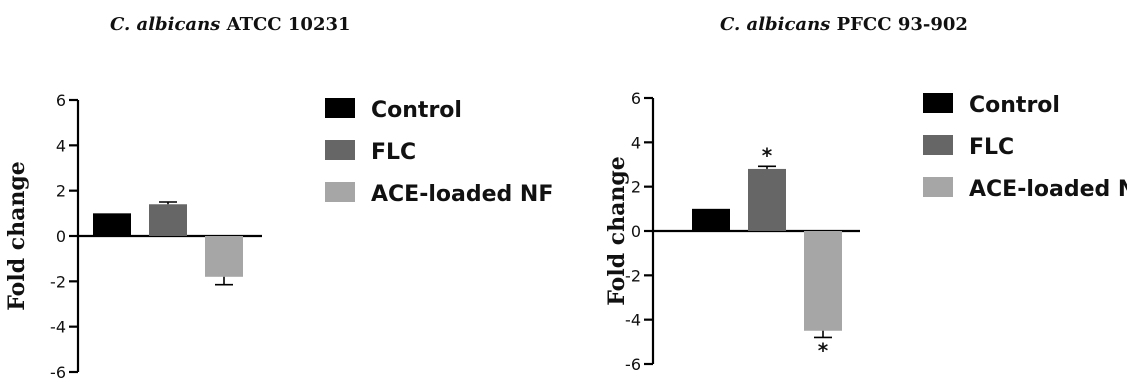 The height and width of the screenshot is (378, 1127). What do you see at coordinates (288, 24) in the screenshot?
I see `chart-title-strain: ATCC 10231` at bounding box center [288, 24].